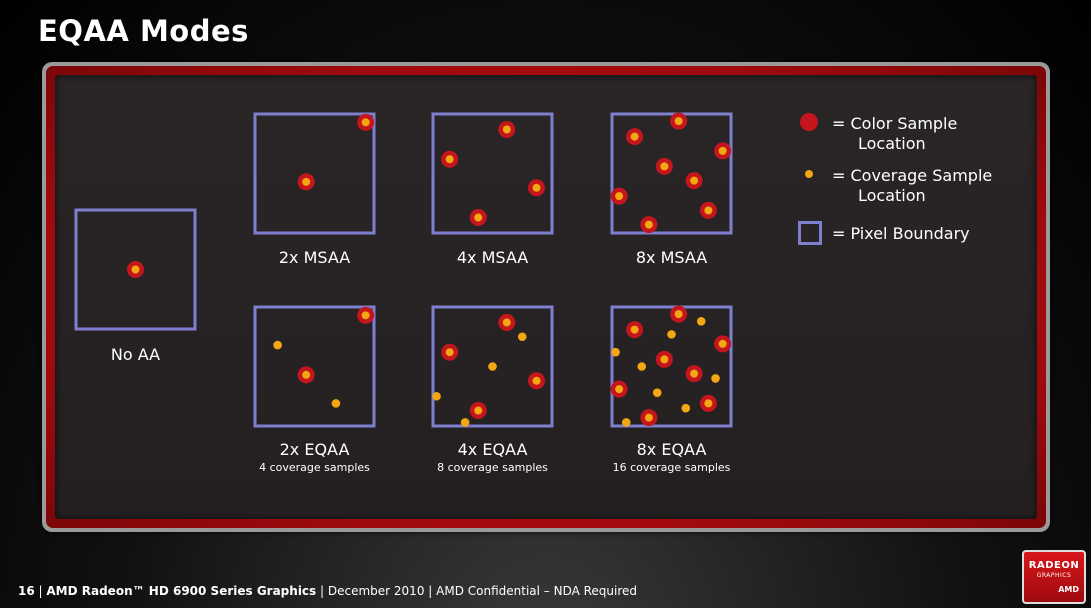 This screenshot has height=608, width=1091. Describe the element at coordinates (492, 467) in the screenshot. I see `mode-sublabel-4x-eqaa: 8 coverage samples` at that location.